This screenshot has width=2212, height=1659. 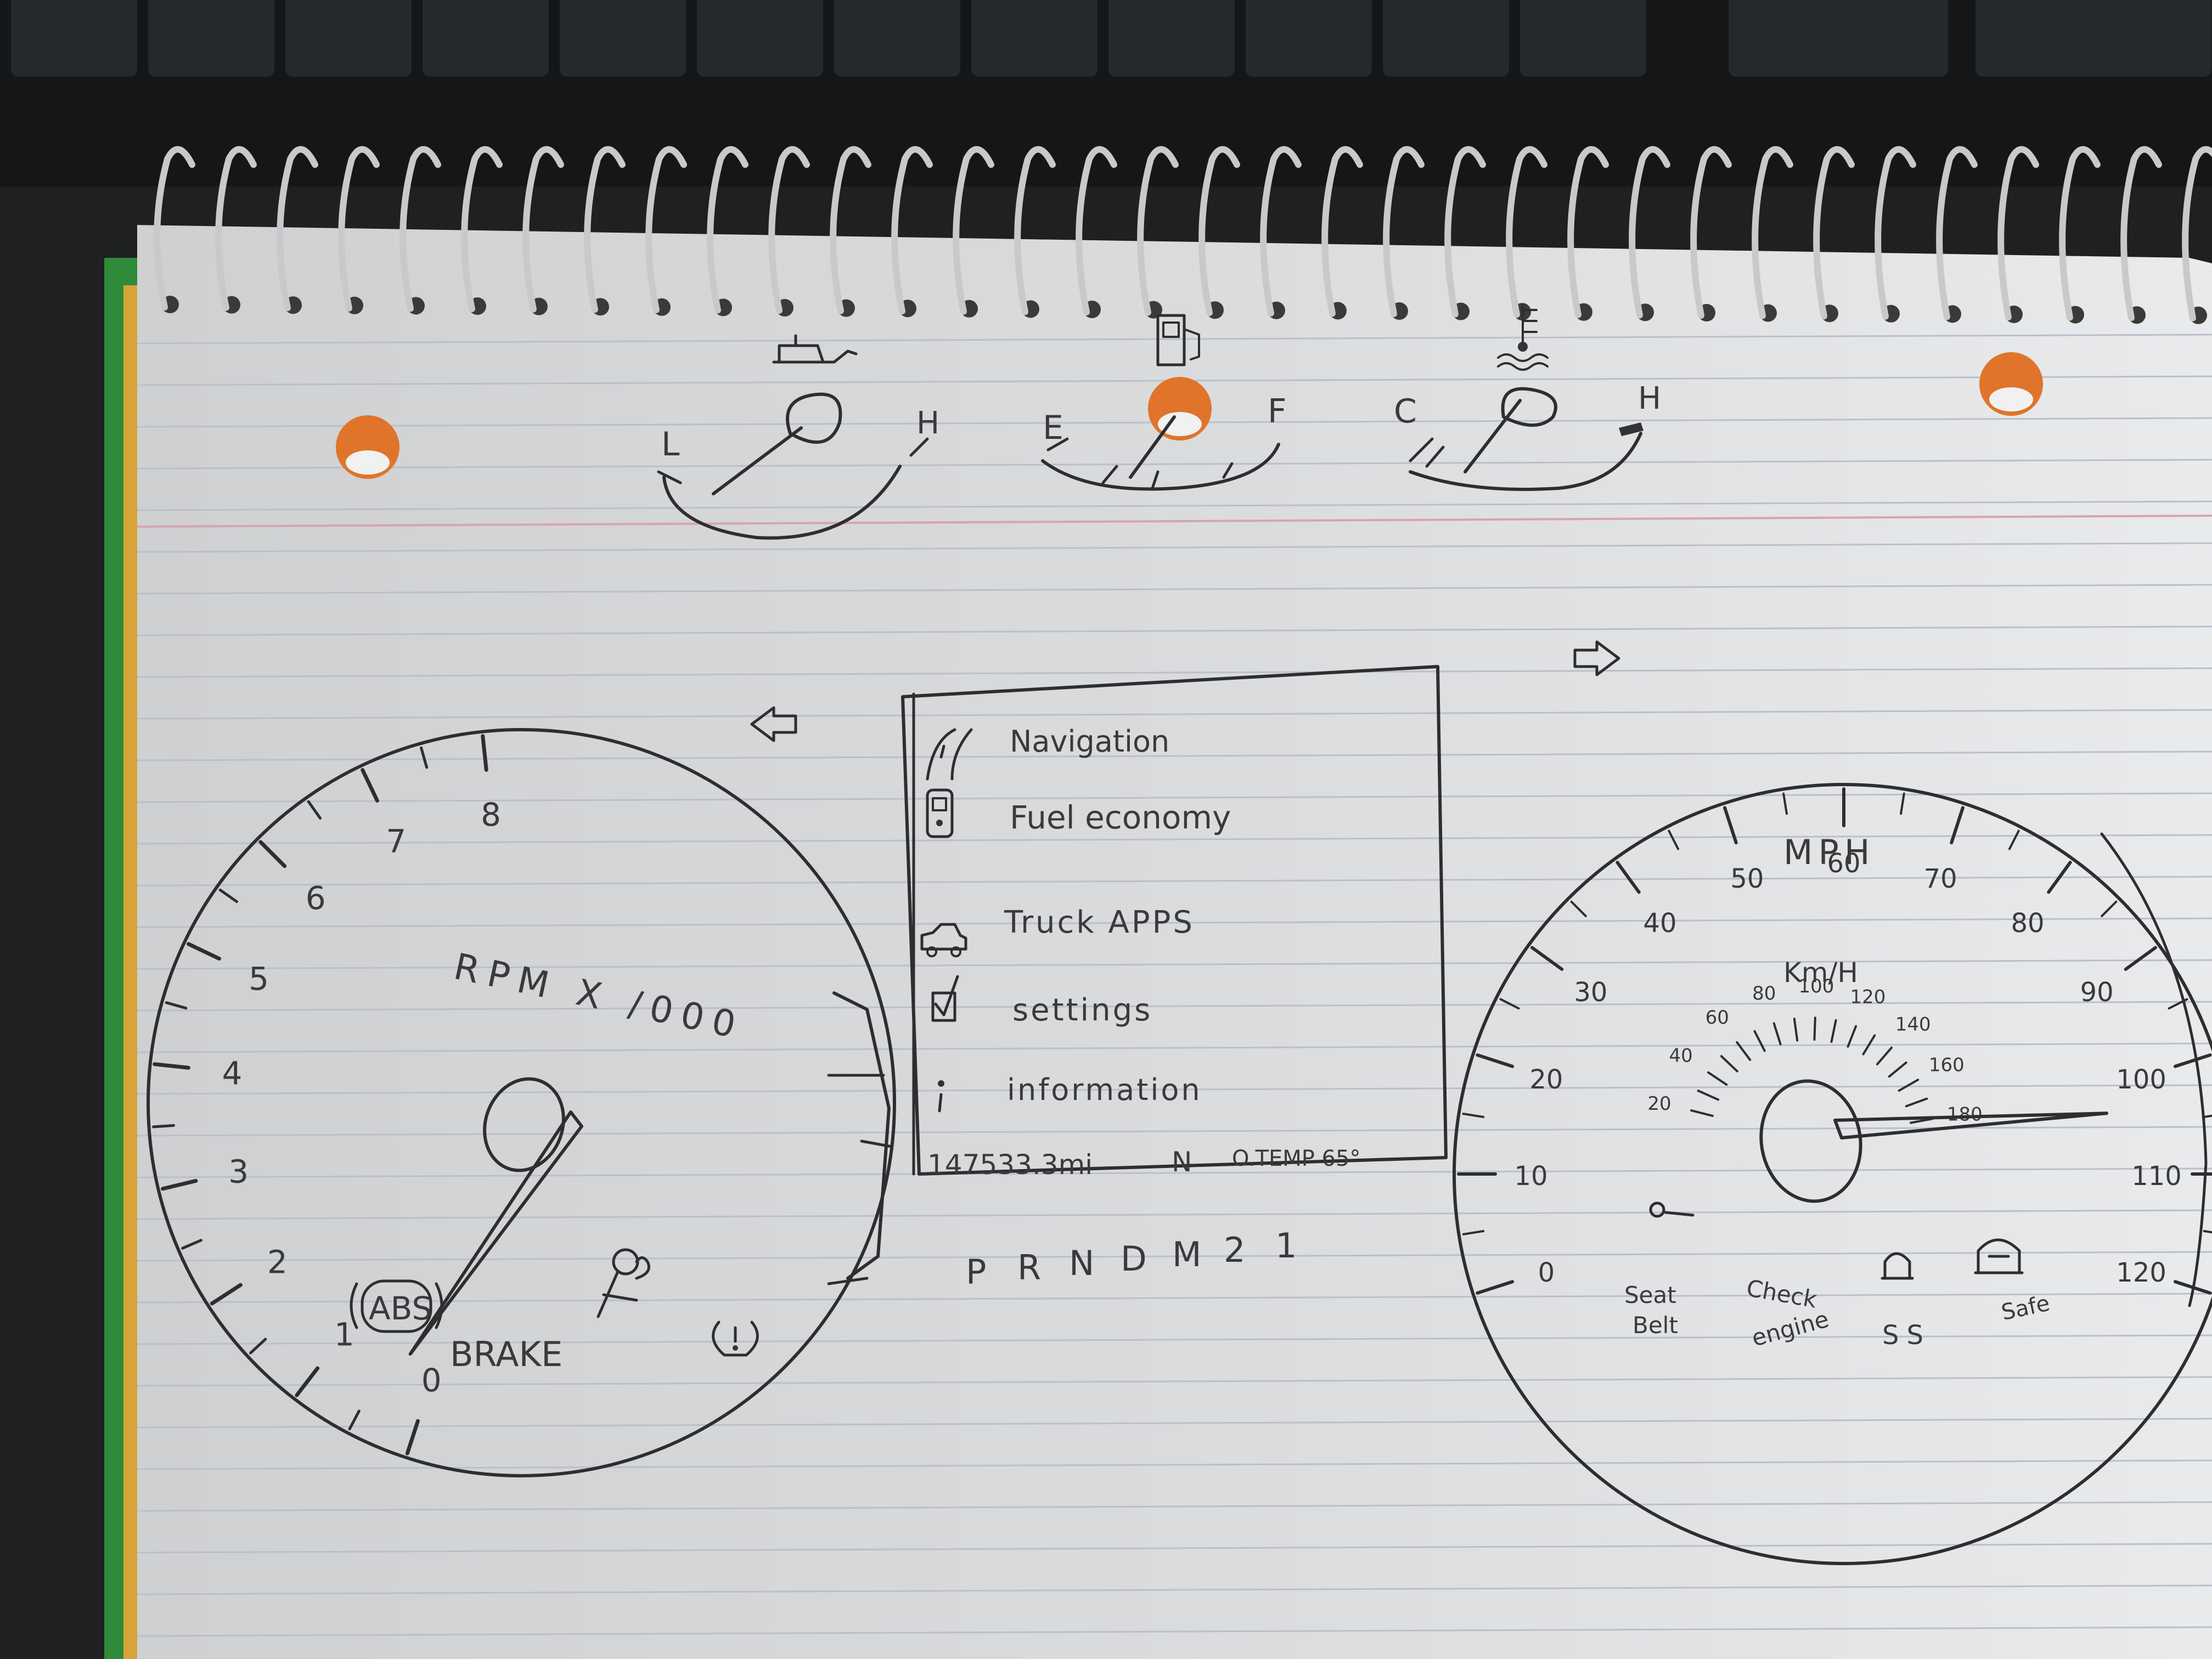 I want to click on mph-tick-label: 60, so click(x=1844, y=864).